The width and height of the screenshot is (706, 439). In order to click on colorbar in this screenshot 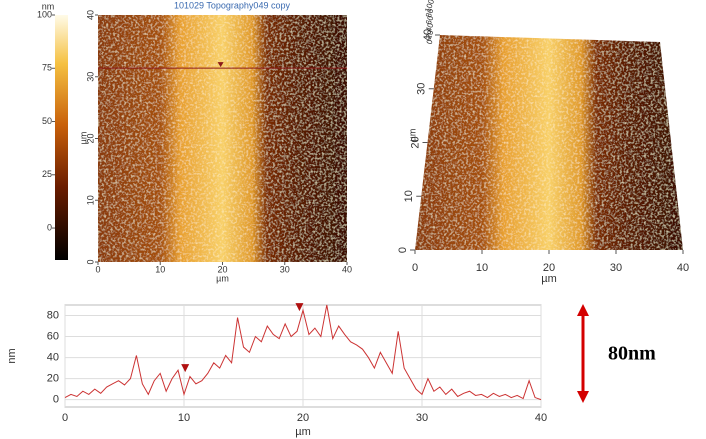, I will do `click(61, 137)`.